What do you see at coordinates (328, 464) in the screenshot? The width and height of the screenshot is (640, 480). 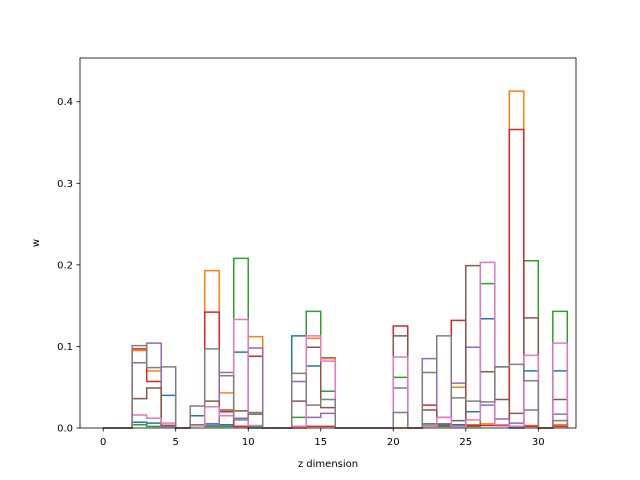 I see `x-axis-label: z dimension` at bounding box center [328, 464].